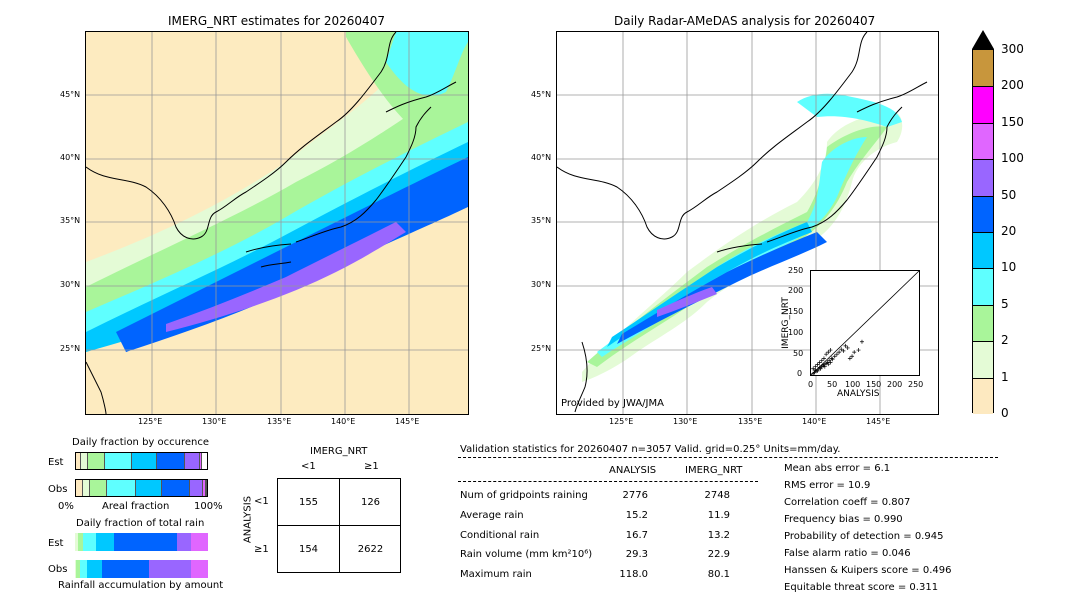  Describe the element at coordinates (714, 470) in the screenshot. I see `validation-col-imerg: IMERG_NRT` at that location.